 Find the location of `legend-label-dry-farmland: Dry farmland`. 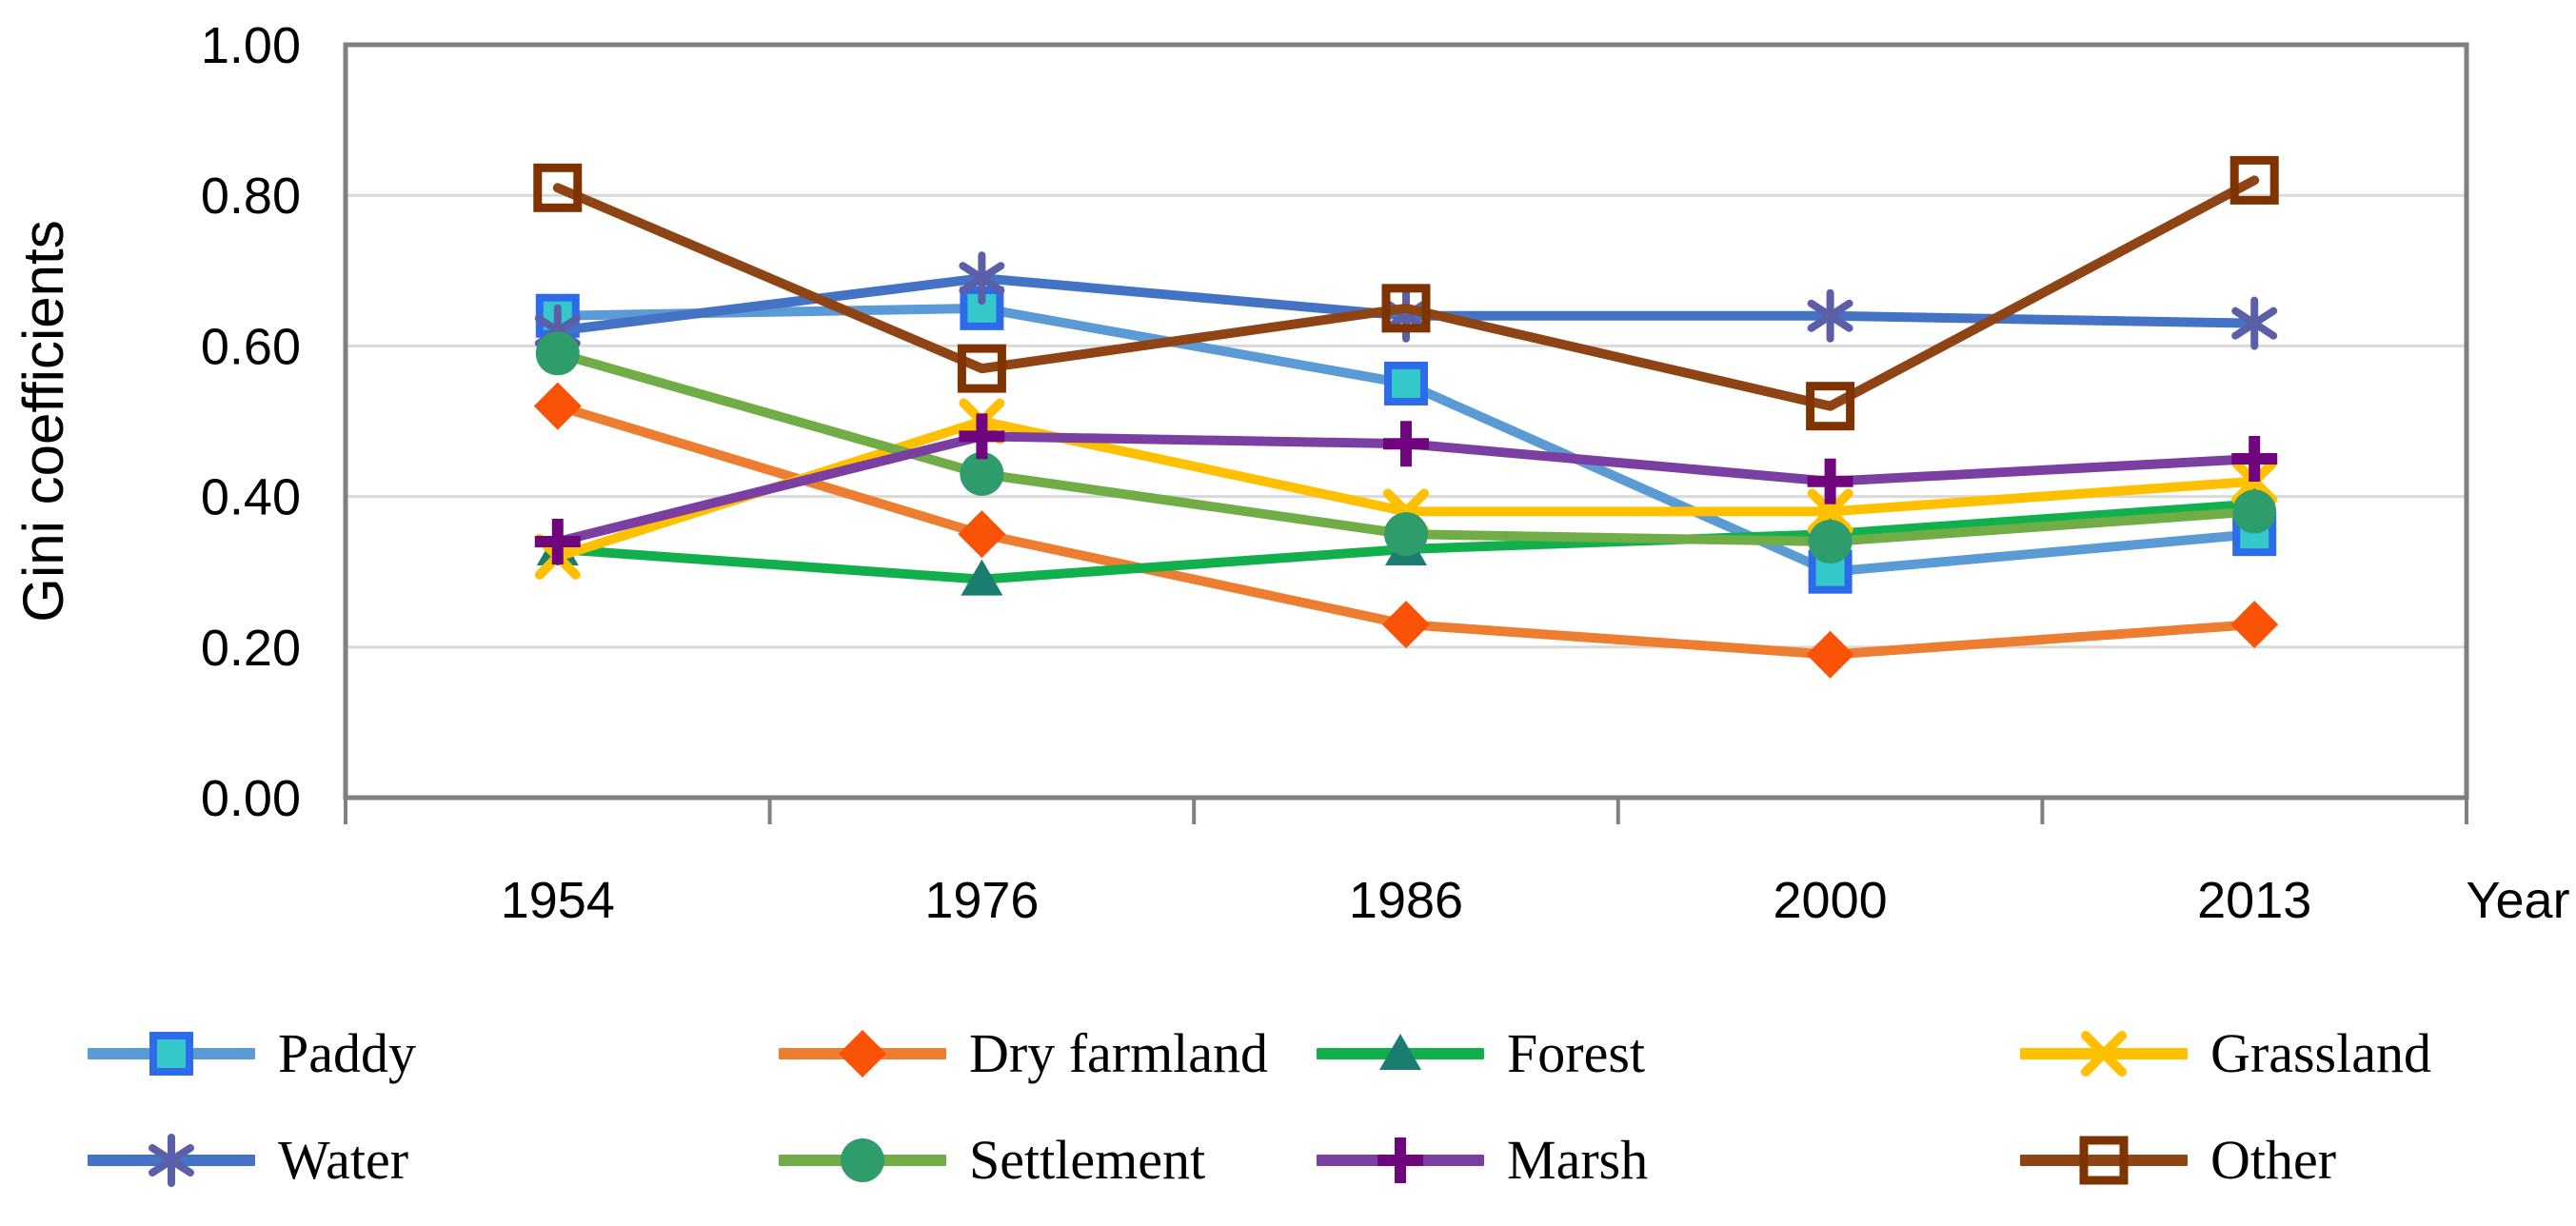

legend-label-dry-farmland: Dry farmland is located at coordinates (1119, 1053).